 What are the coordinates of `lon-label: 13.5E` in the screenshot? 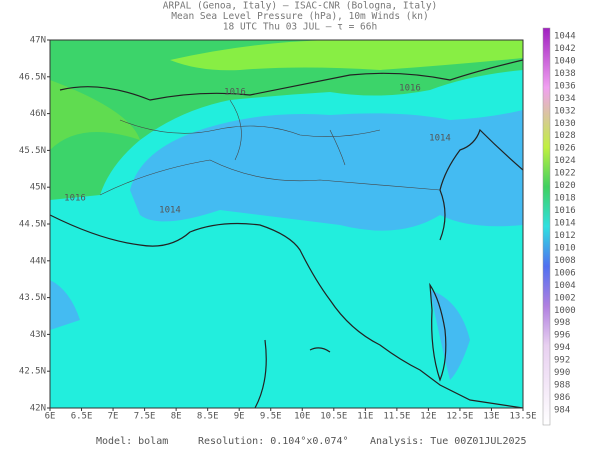 It's located at (522, 417).